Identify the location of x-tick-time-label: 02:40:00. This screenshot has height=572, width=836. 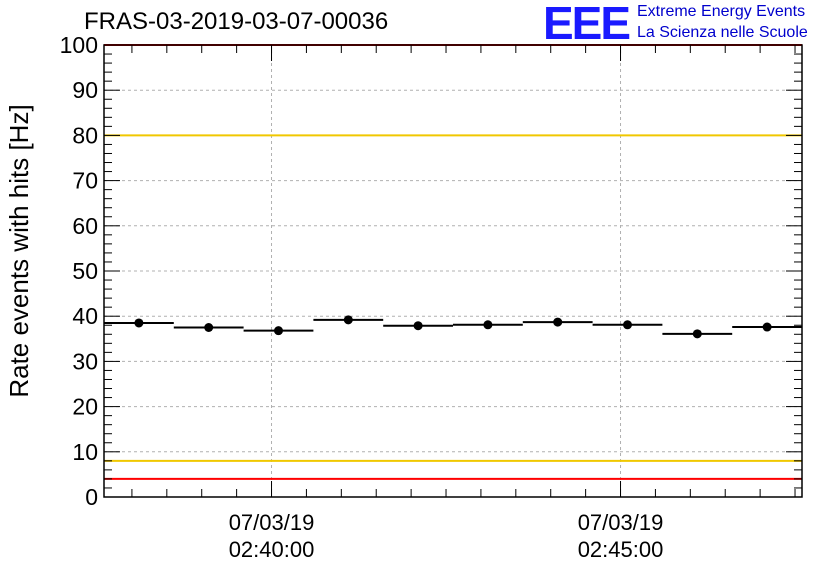
(272, 549).